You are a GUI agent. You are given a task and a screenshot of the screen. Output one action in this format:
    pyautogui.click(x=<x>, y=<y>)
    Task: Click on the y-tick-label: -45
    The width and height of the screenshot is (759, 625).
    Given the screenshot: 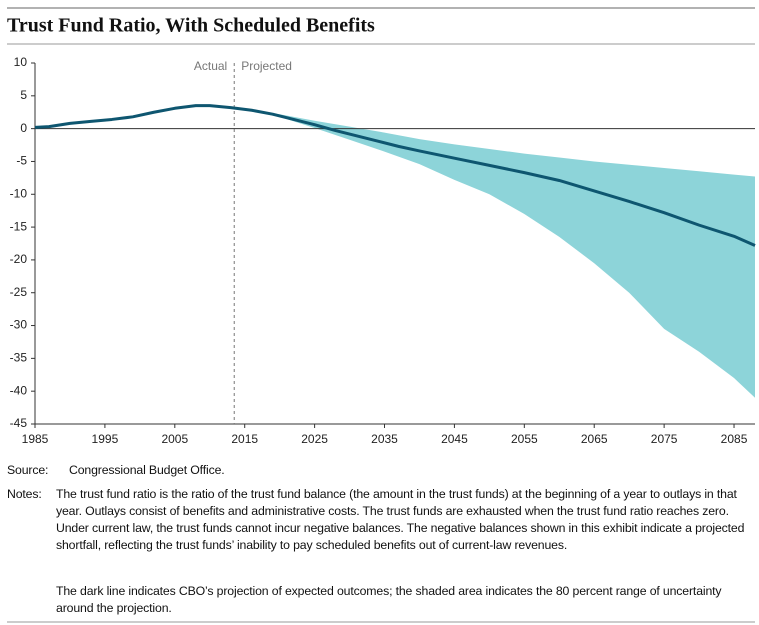 What is the action you would take?
    pyautogui.click(x=19, y=423)
    